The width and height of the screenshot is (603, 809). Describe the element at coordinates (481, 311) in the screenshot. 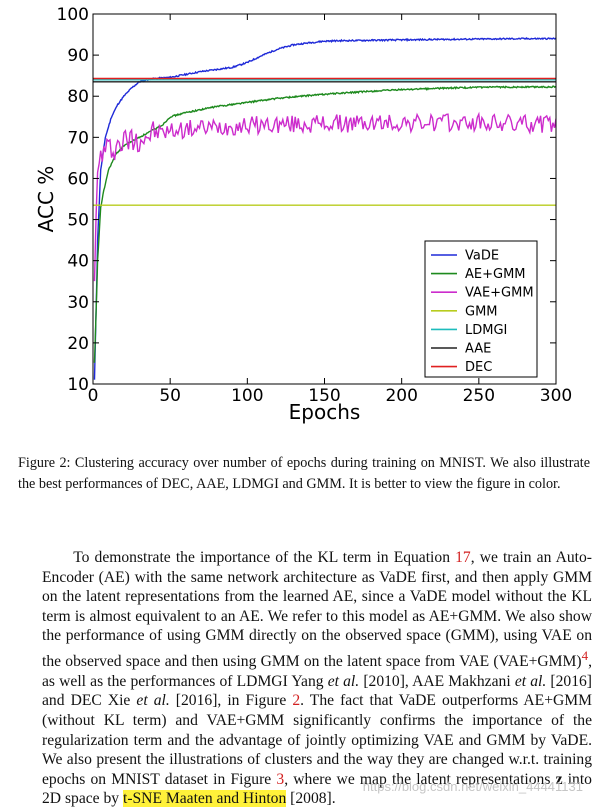

I see `legend-label: GMM` at that location.